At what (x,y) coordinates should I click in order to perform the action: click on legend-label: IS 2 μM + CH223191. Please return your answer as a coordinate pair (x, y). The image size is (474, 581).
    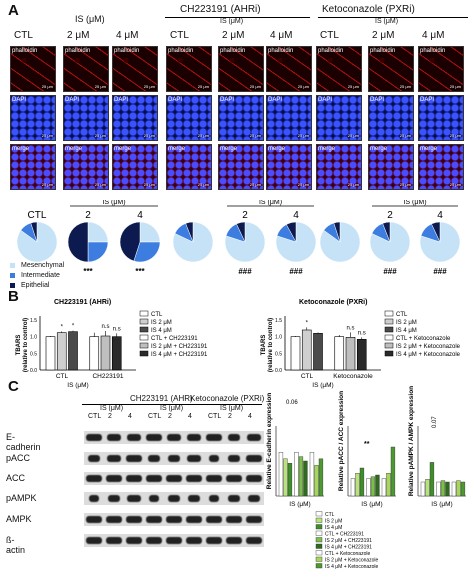
    Looking at the image, I should click on (179, 347).